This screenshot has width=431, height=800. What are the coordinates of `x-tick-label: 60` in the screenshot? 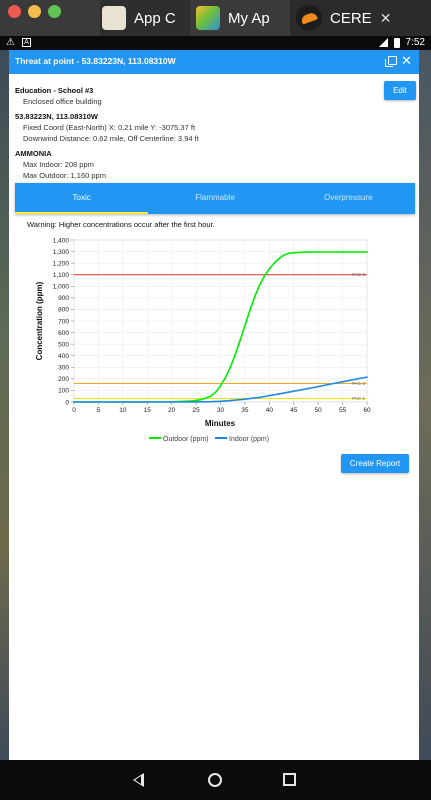 It's located at (367, 410).